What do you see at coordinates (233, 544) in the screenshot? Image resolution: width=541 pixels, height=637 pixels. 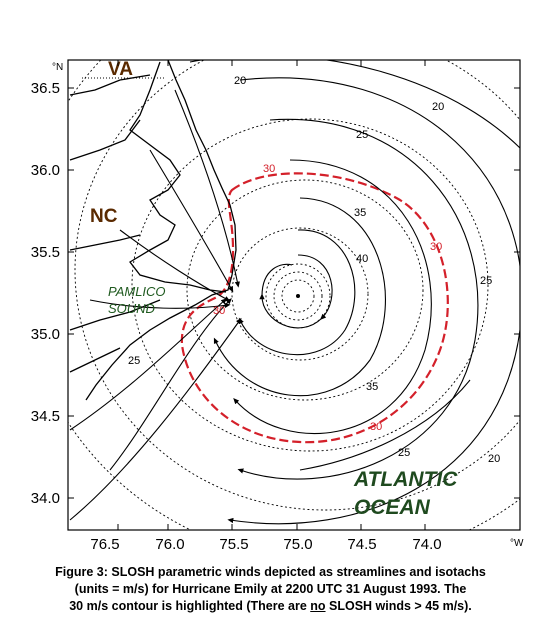 I see `lon-tick-label: 75.5` at bounding box center [233, 544].